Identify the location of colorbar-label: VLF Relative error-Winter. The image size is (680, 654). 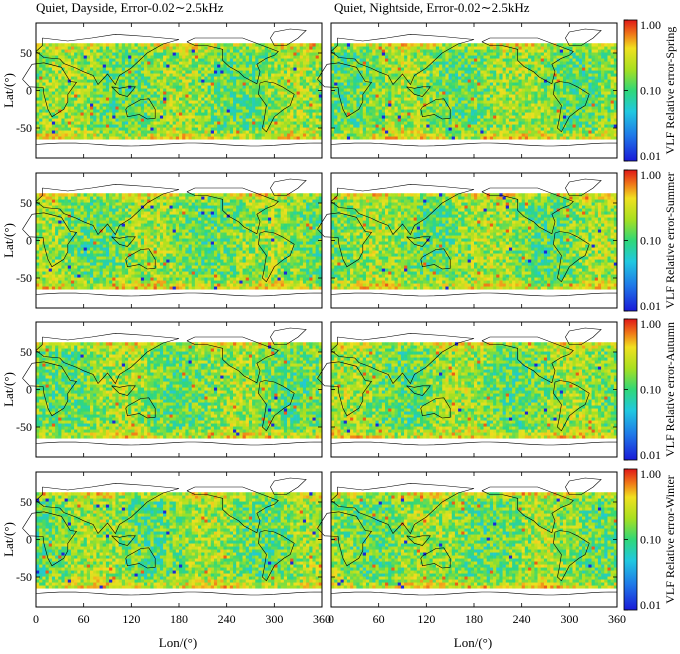
(670, 539).